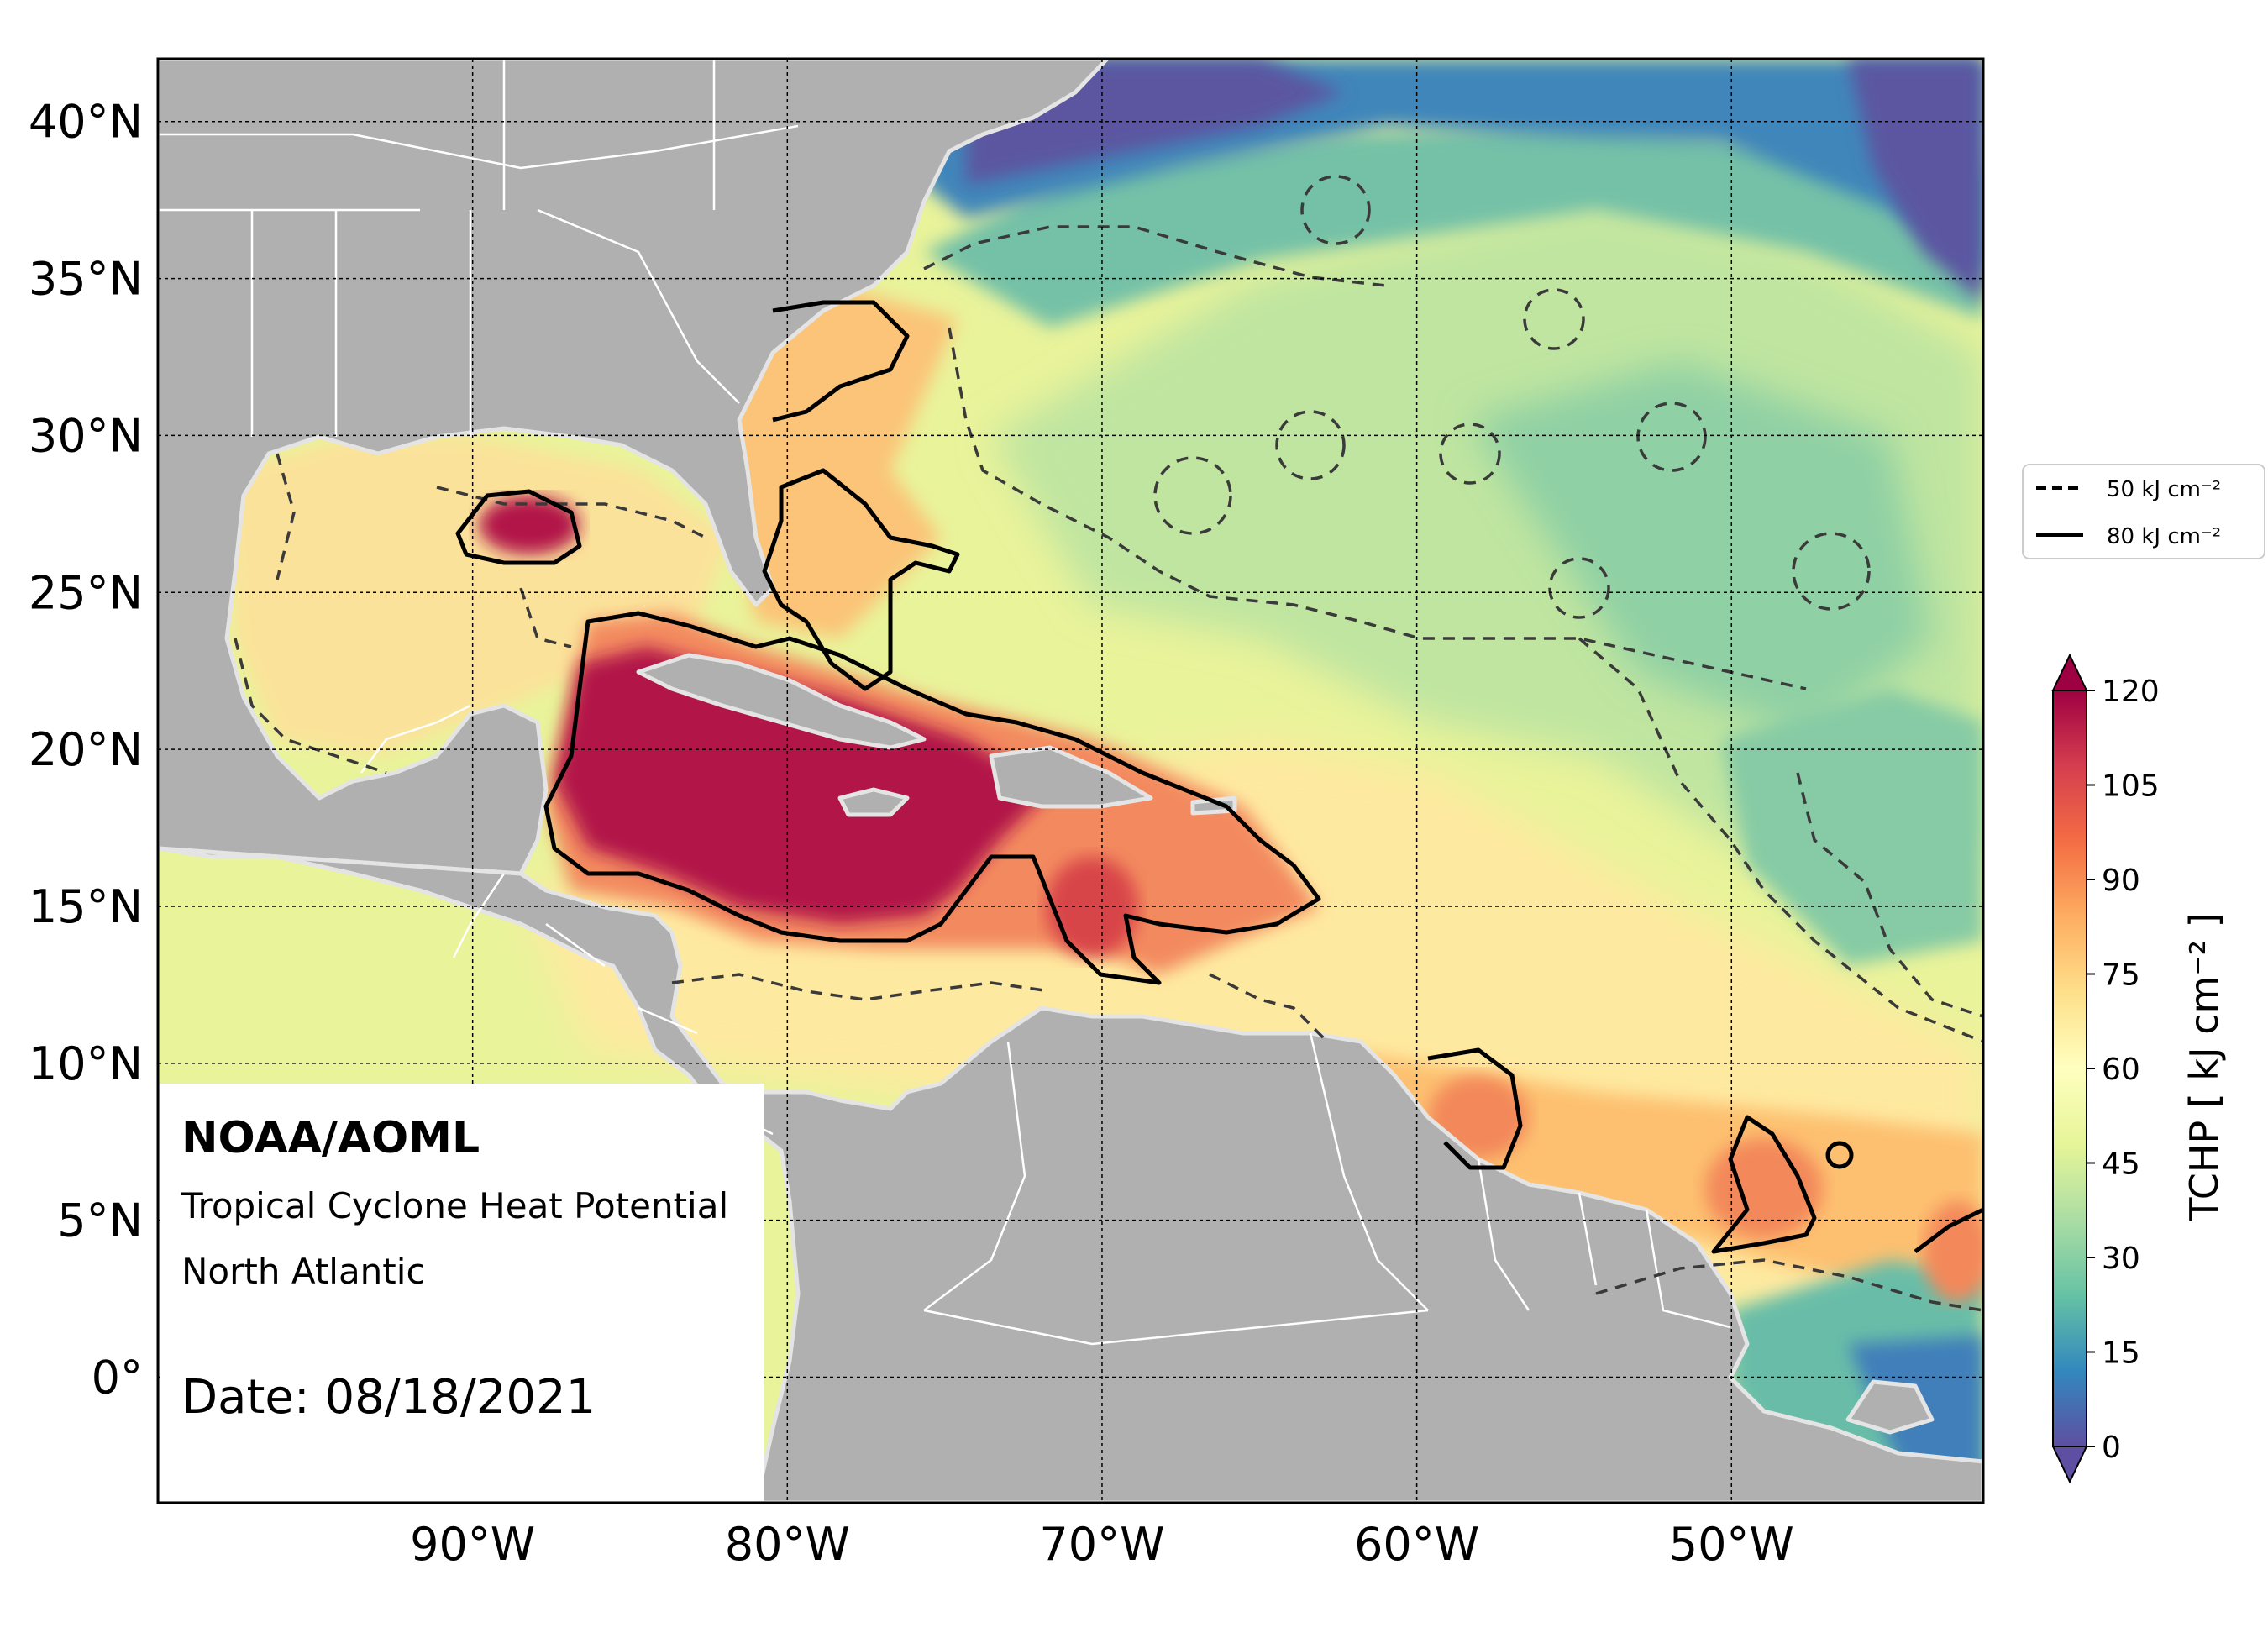 The height and width of the screenshot is (1638, 2268). What do you see at coordinates (1092, 907) in the screenshot?
I see `tchp-warm-pool-75w` at bounding box center [1092, 907].